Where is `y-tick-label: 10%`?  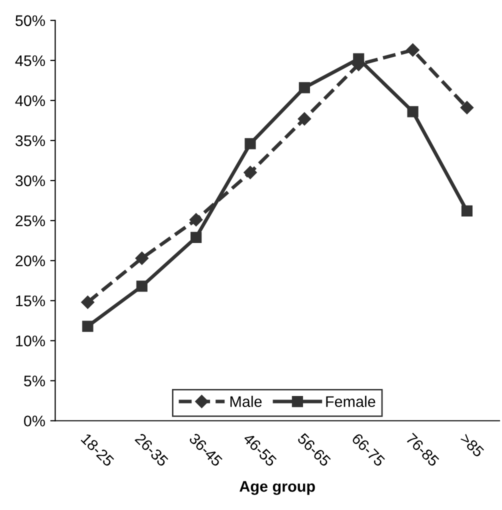 y-tick-label: 10% is located at coordinates (30, 341).